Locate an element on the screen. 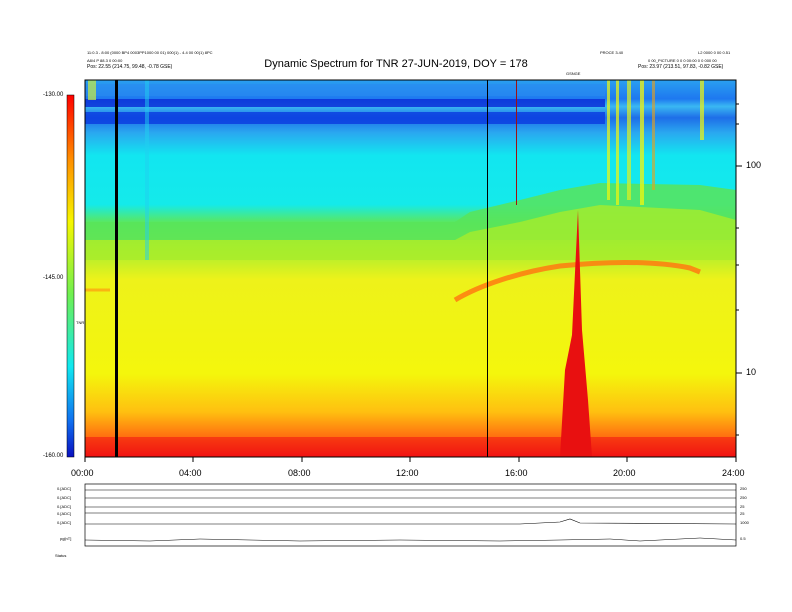  colorbar is located at coordinates (70, 276).